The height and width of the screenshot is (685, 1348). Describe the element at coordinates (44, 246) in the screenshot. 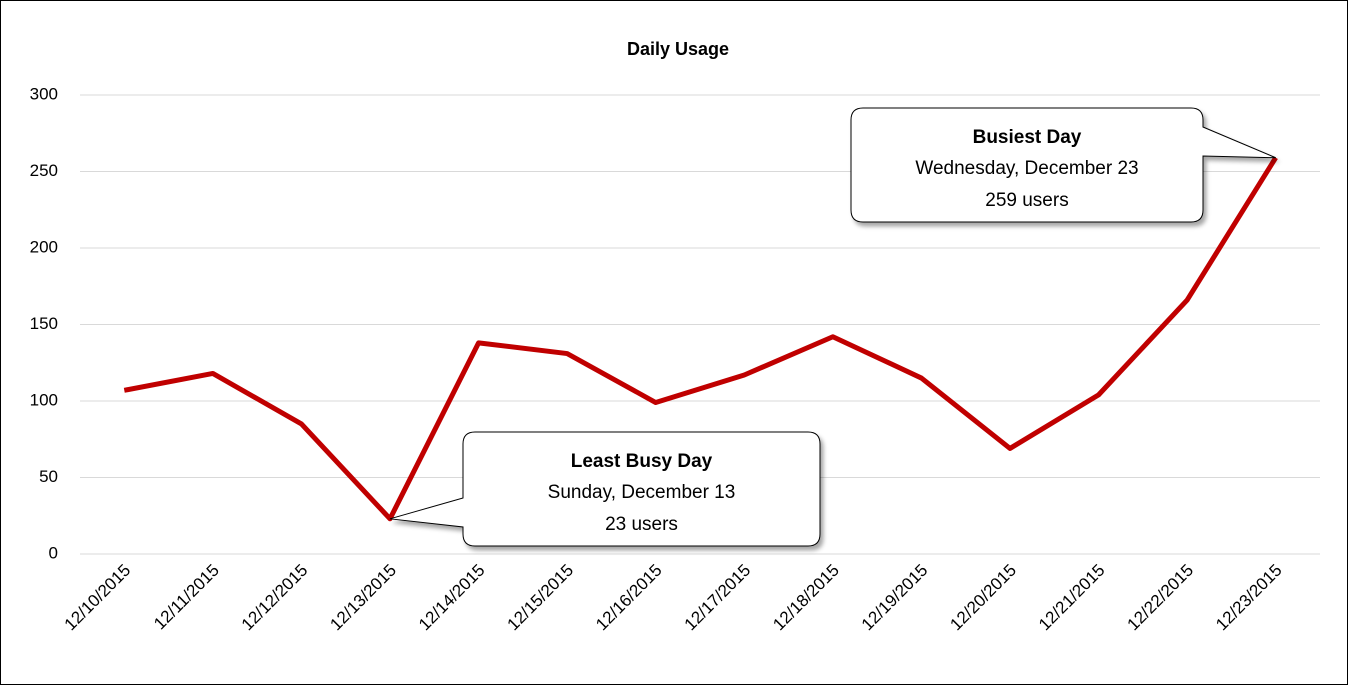

I see `y-tick-label: 200` at that location.